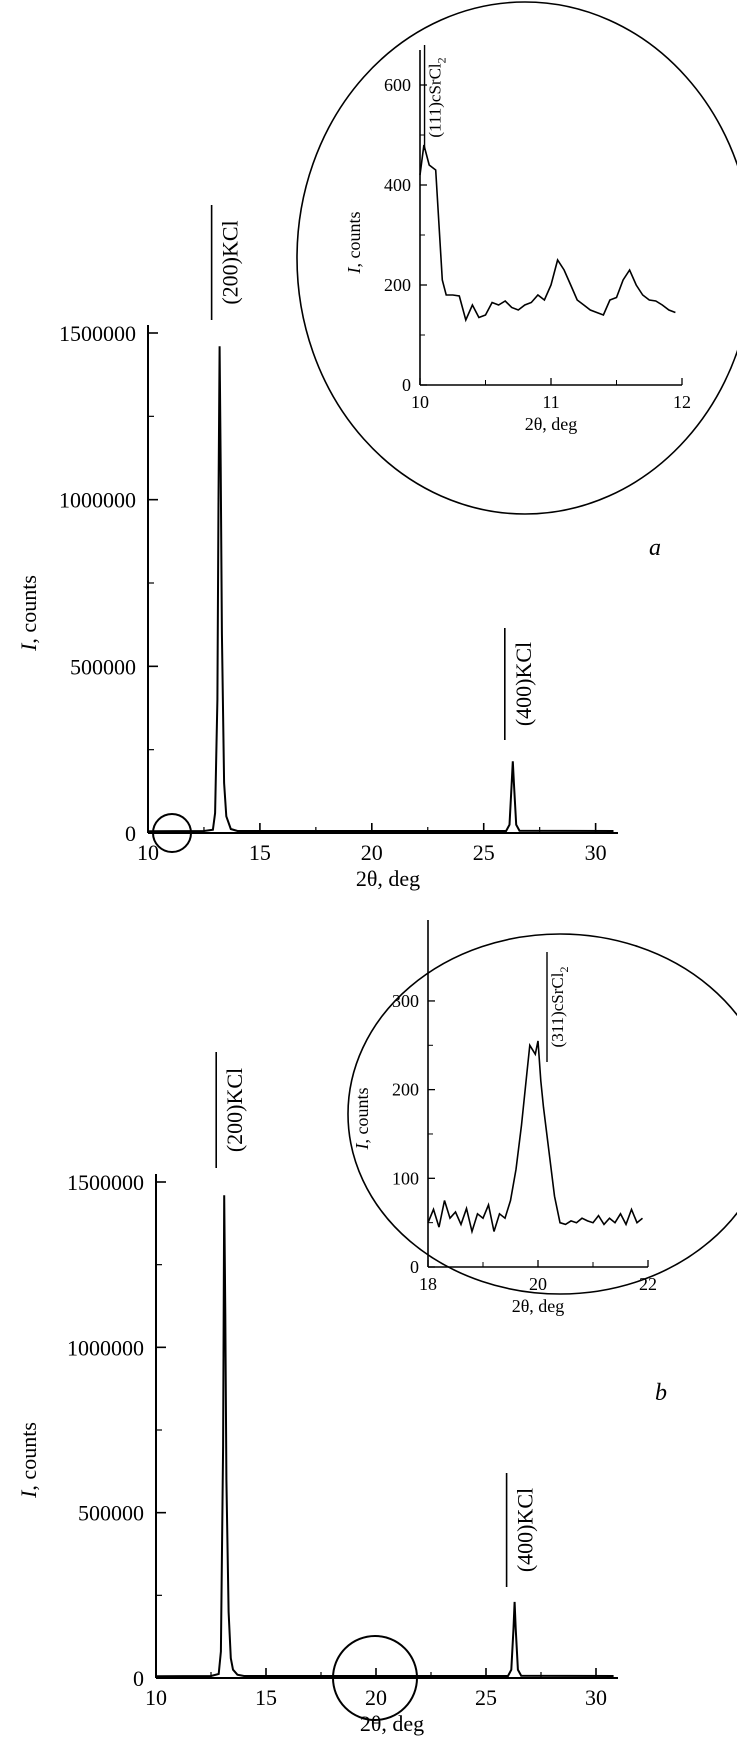 The width and height of the screenshot is (737, 1741). Describe the element at coordinates (661, 1393) in the screenshot. I see `panel-letter: b` at that location.